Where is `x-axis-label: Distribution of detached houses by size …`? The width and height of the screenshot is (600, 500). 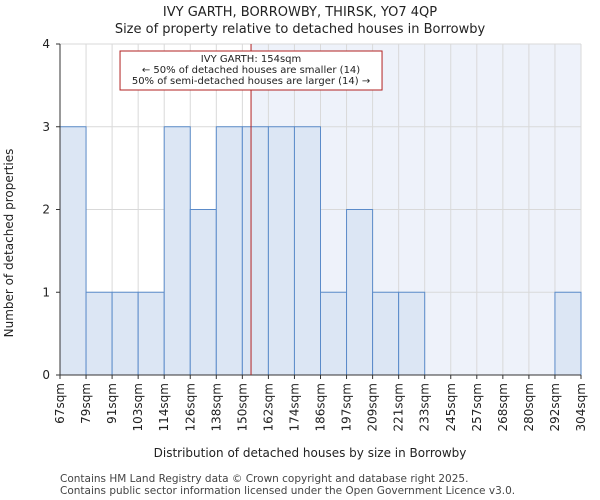
x-axis-label: Distribution of detached houses by size … is located at coordinates (310, 453).